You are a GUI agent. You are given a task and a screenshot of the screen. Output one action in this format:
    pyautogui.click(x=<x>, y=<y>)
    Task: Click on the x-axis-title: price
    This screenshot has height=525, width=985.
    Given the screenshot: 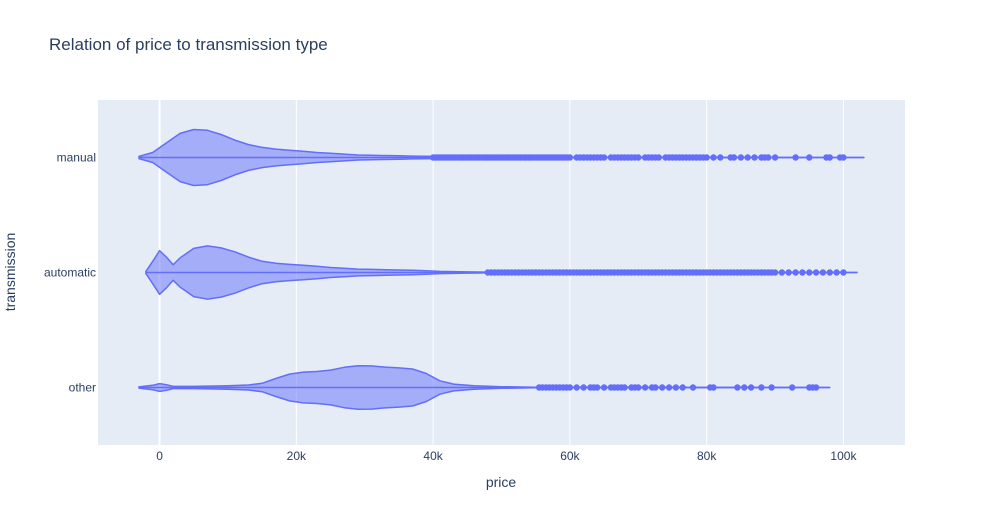 What is the action you would take?
    pyautogui.click(x=501, y=482)
    